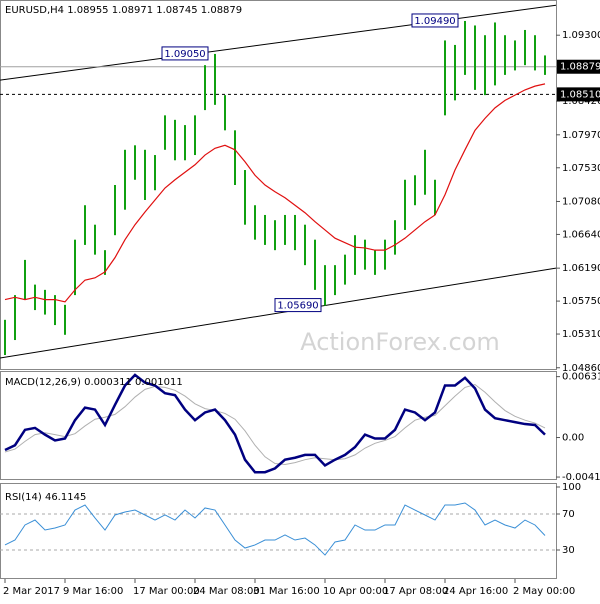 Image resolution: width=600 pixels, height=604 pixels. Describe the element at coordinates (226, 591) in the screenshot. I see `x-tick-label: 24 Mar 08:00` at that location.